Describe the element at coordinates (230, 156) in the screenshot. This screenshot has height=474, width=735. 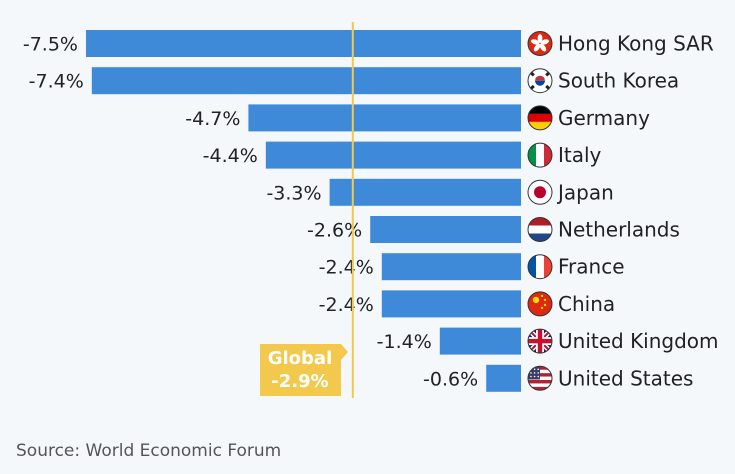
I see `value-label: -4.4%` at that location.